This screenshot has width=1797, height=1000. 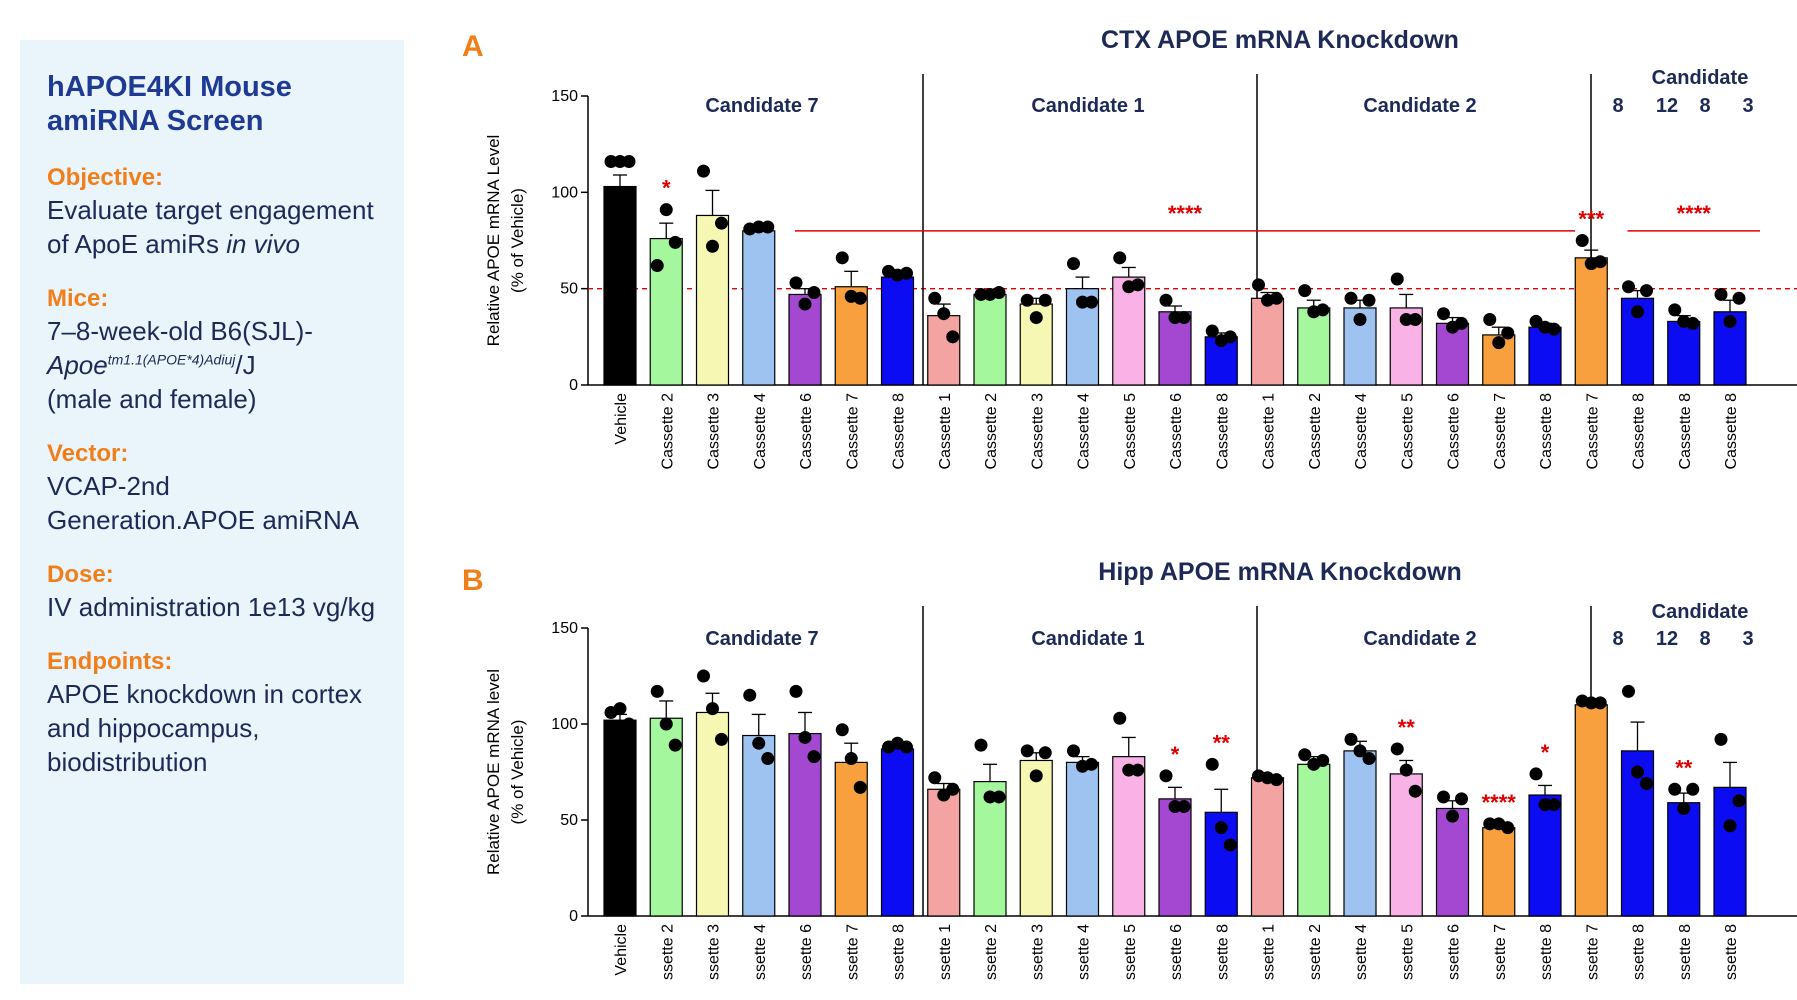 What do you see at coordinates (1315, 952) in the screenshot?
I see `panel-b-x-tick-label-group: ssette 2` at bounding box center [1315, 952].